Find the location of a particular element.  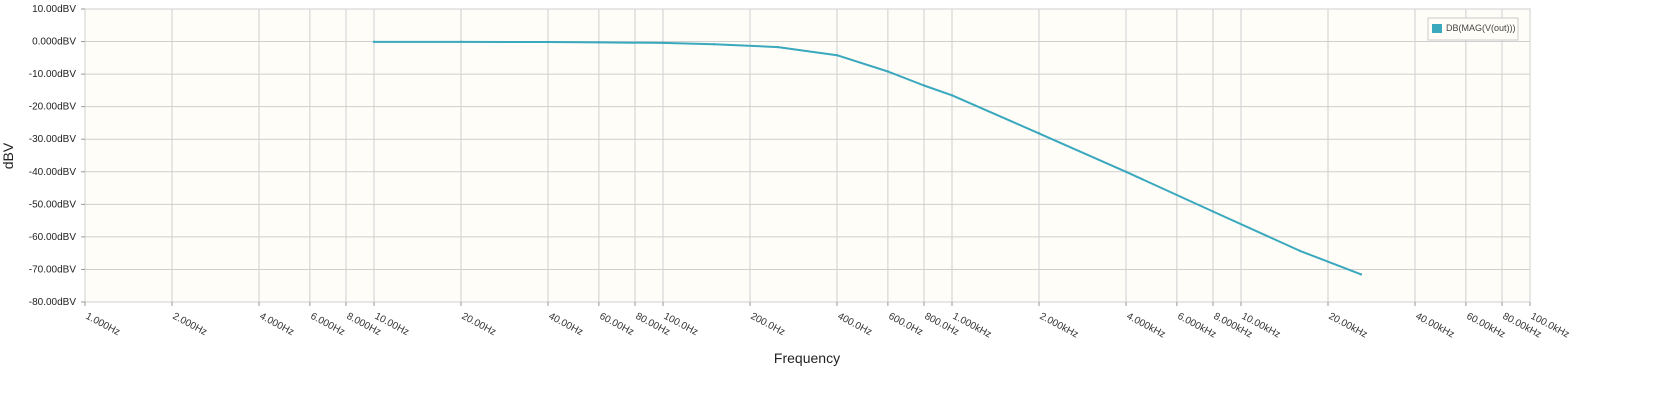

y-axis-title: dBV is located at coordinates (8, 155).